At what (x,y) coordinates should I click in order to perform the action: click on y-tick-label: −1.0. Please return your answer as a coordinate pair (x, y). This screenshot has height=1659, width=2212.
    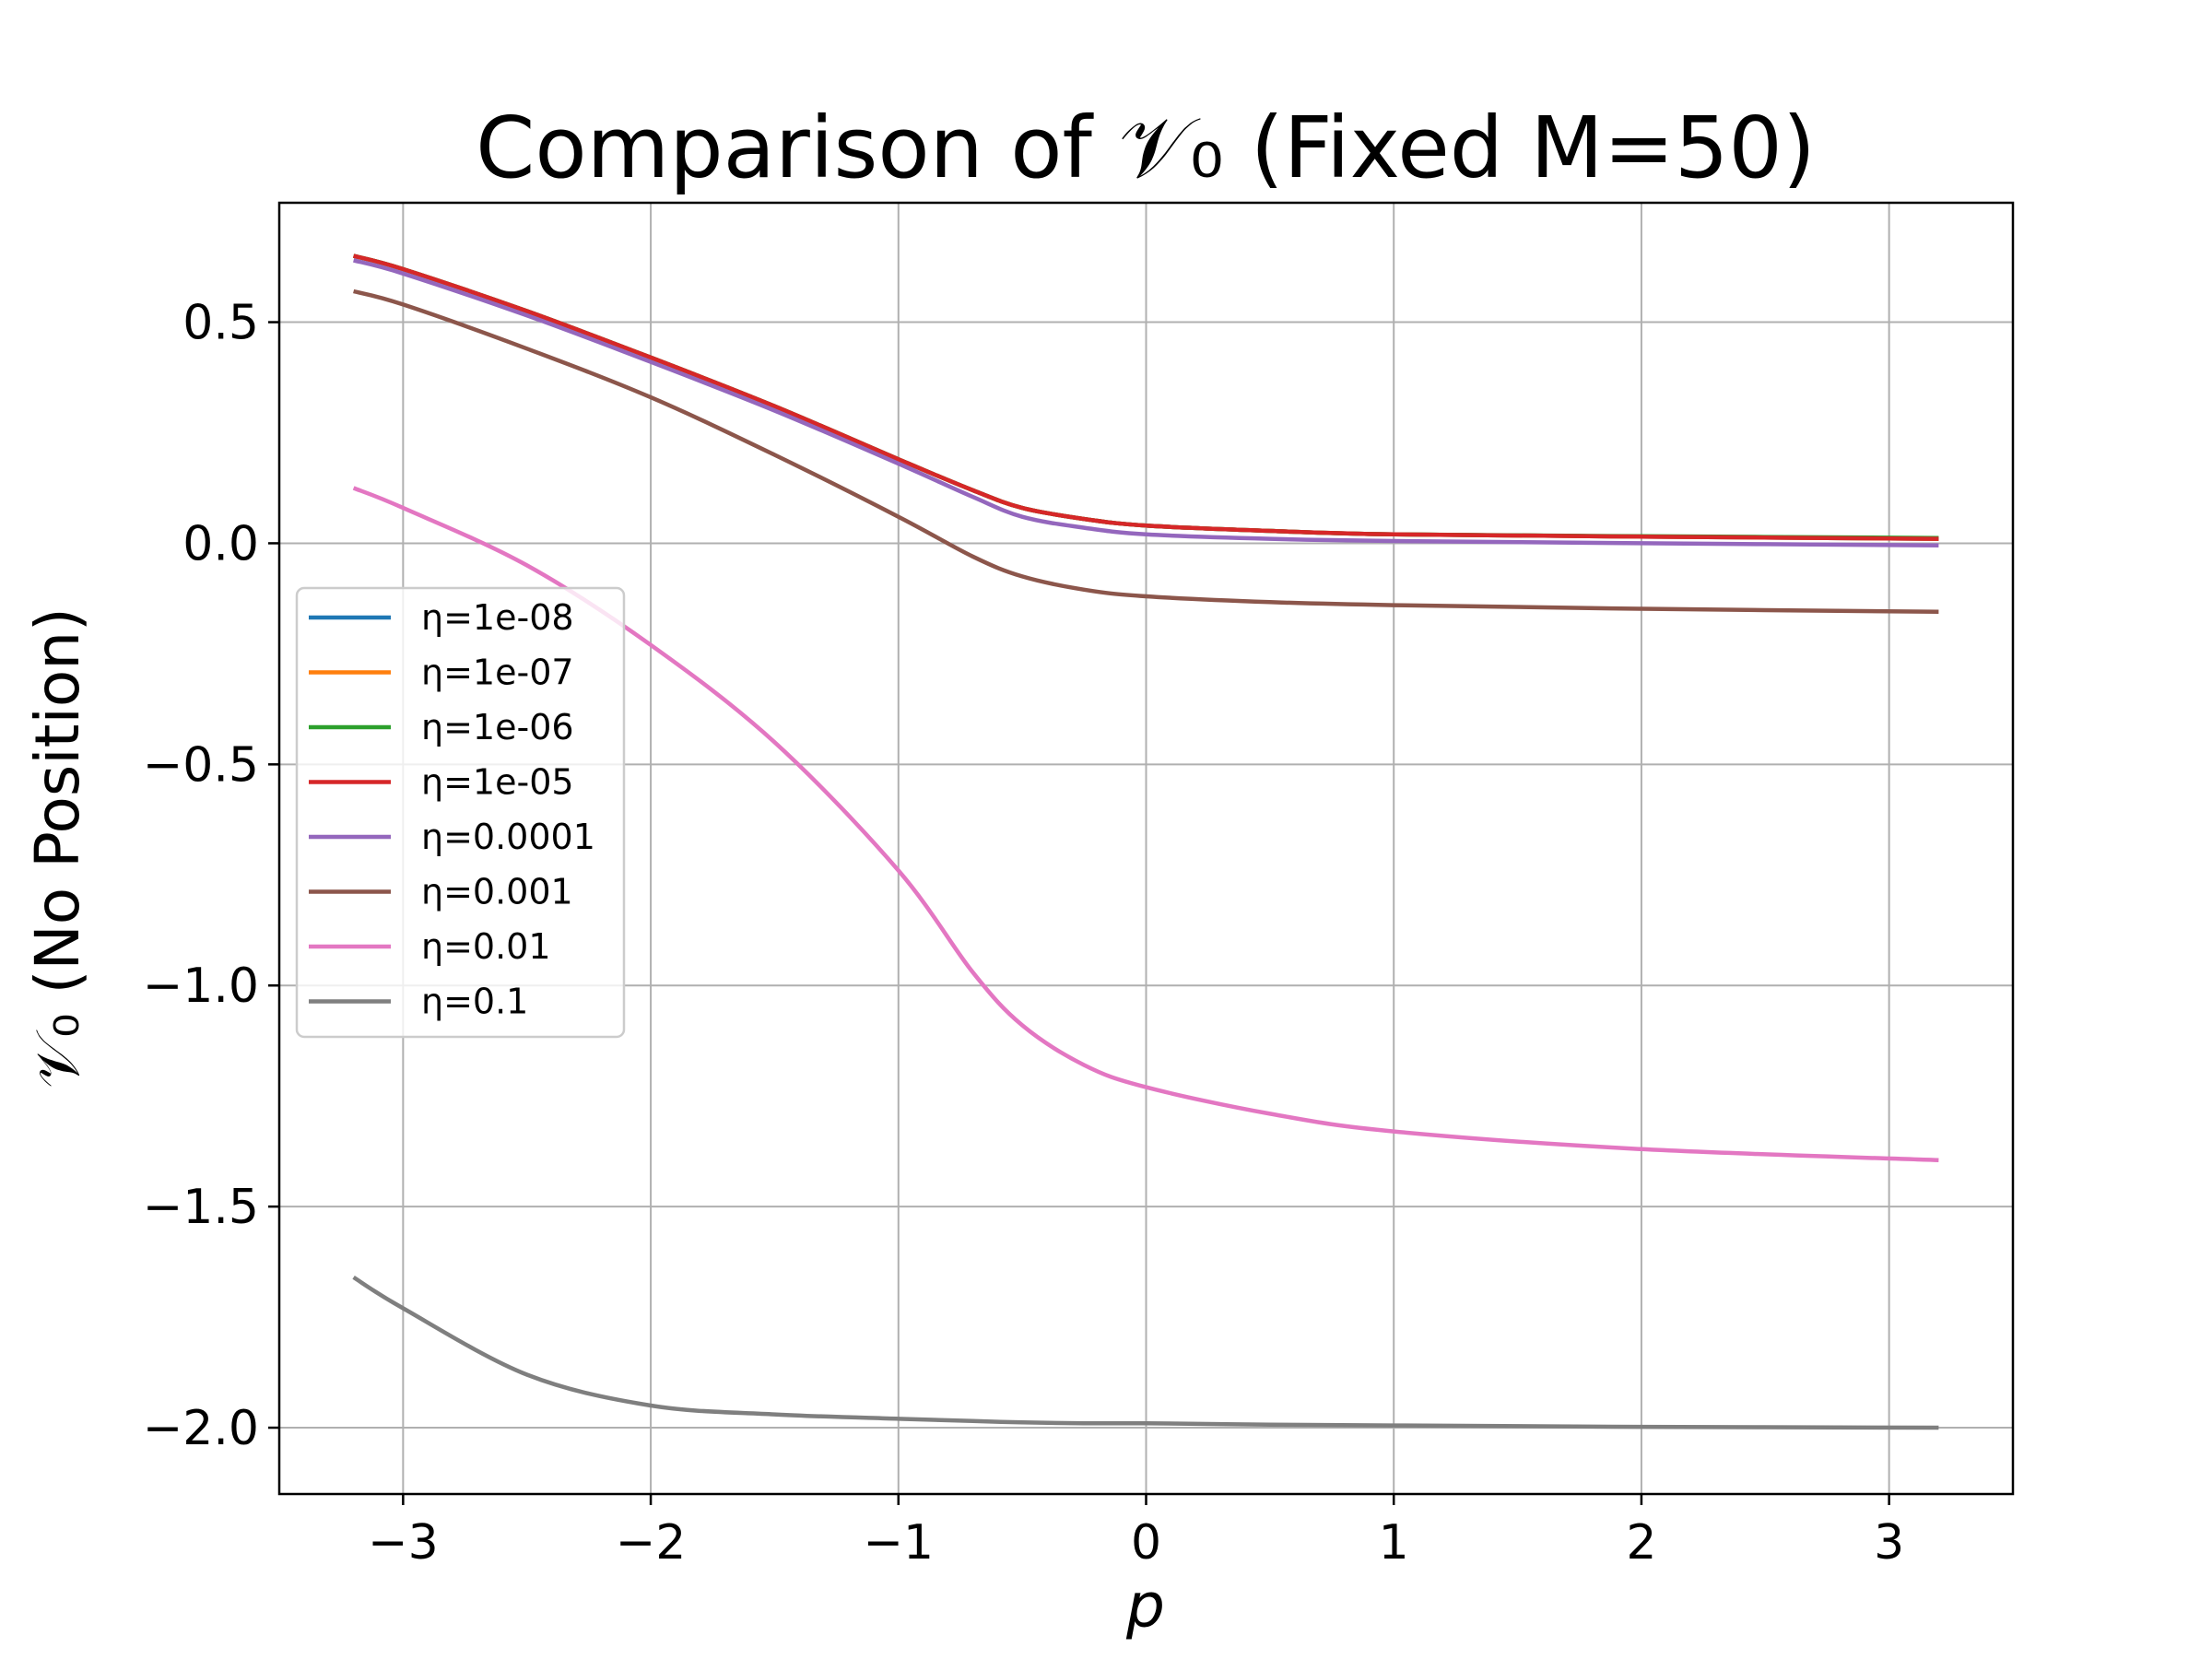
    Looking at the image, I should click on (201, 986).